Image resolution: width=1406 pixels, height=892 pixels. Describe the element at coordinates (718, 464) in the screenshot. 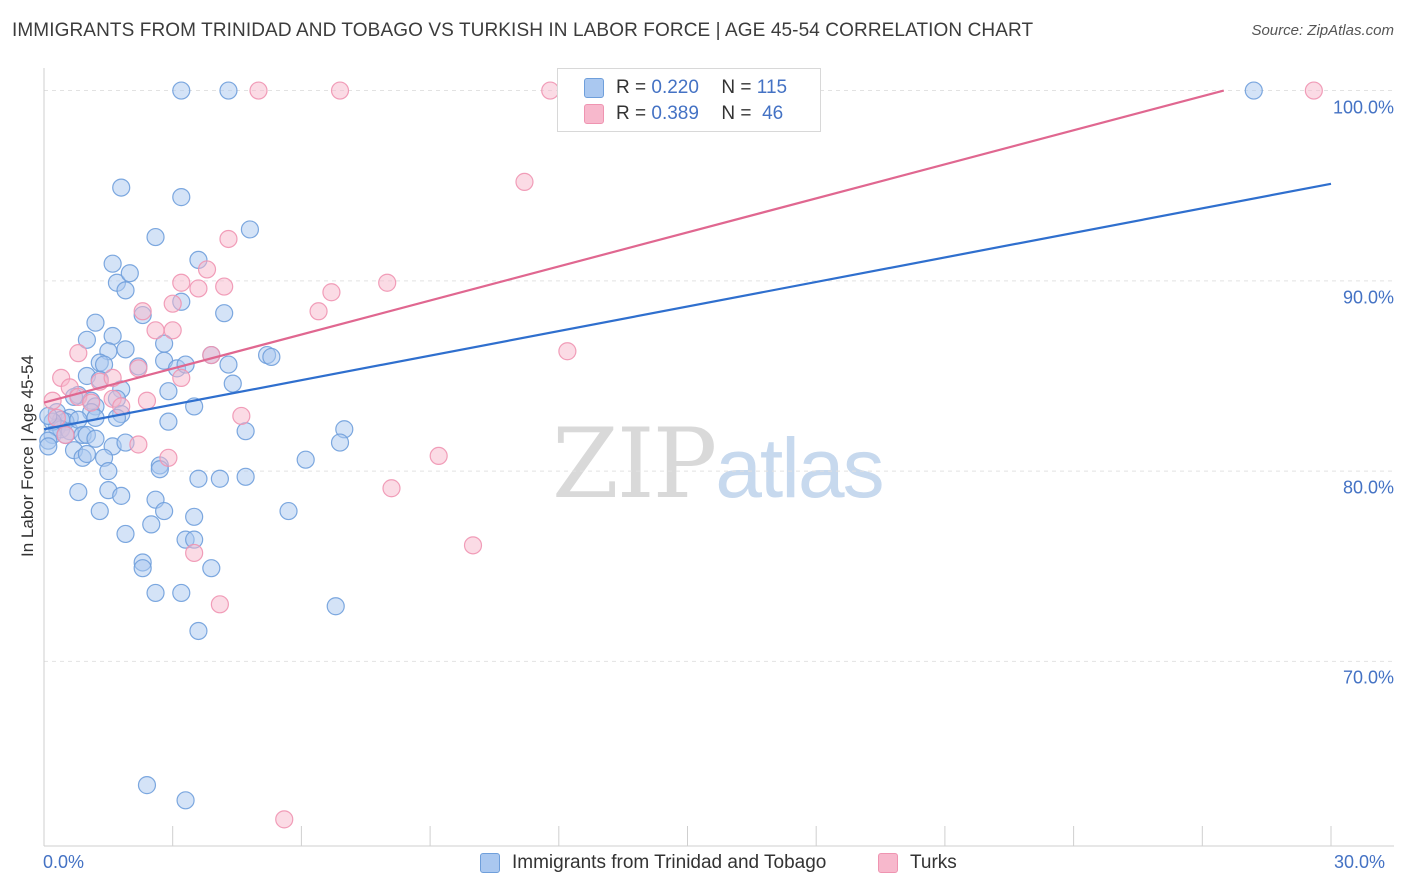

I see `watermark: ZIPatlas` at that location.